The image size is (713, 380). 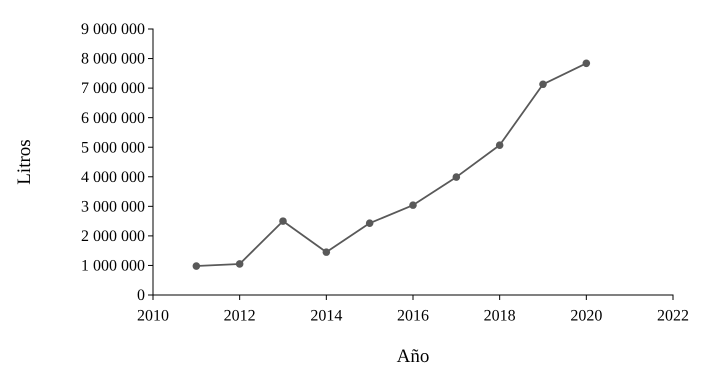 What do you see at coordinates (24, 162) in the screenshot?
I see `y-axis-title: Litros` at bounding box center [24, 162].